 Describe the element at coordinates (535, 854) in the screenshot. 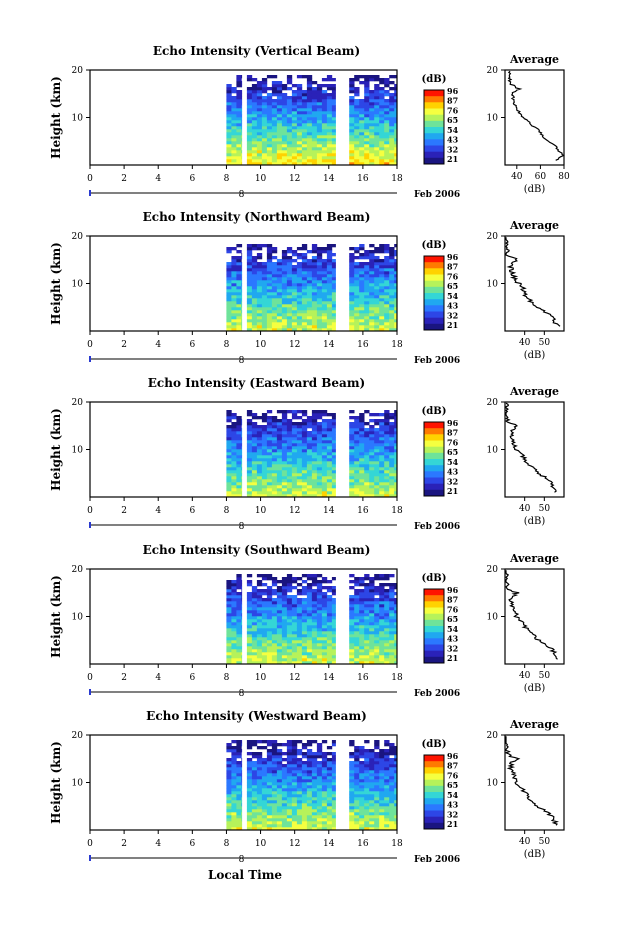

I see `profile-x-label: (dB)` at that location.